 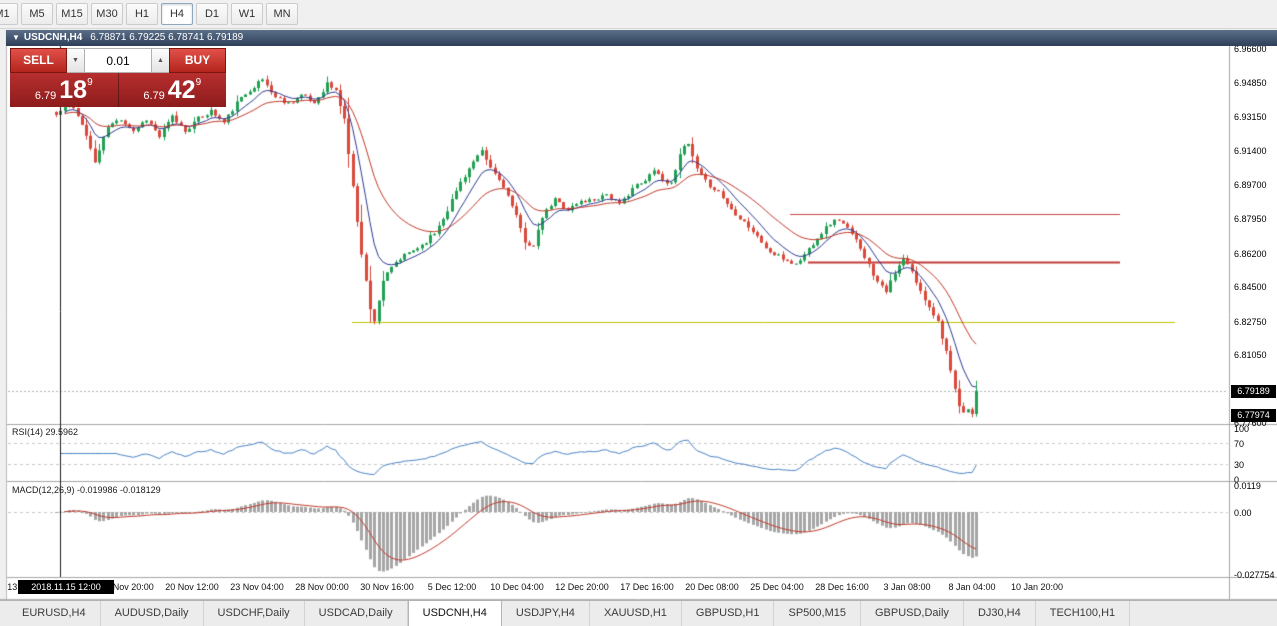 What do you see at coordinates (154, 96) in the screenshot?
I see `ask-price-prefix: 6.79` at bounding box center [154, 96].